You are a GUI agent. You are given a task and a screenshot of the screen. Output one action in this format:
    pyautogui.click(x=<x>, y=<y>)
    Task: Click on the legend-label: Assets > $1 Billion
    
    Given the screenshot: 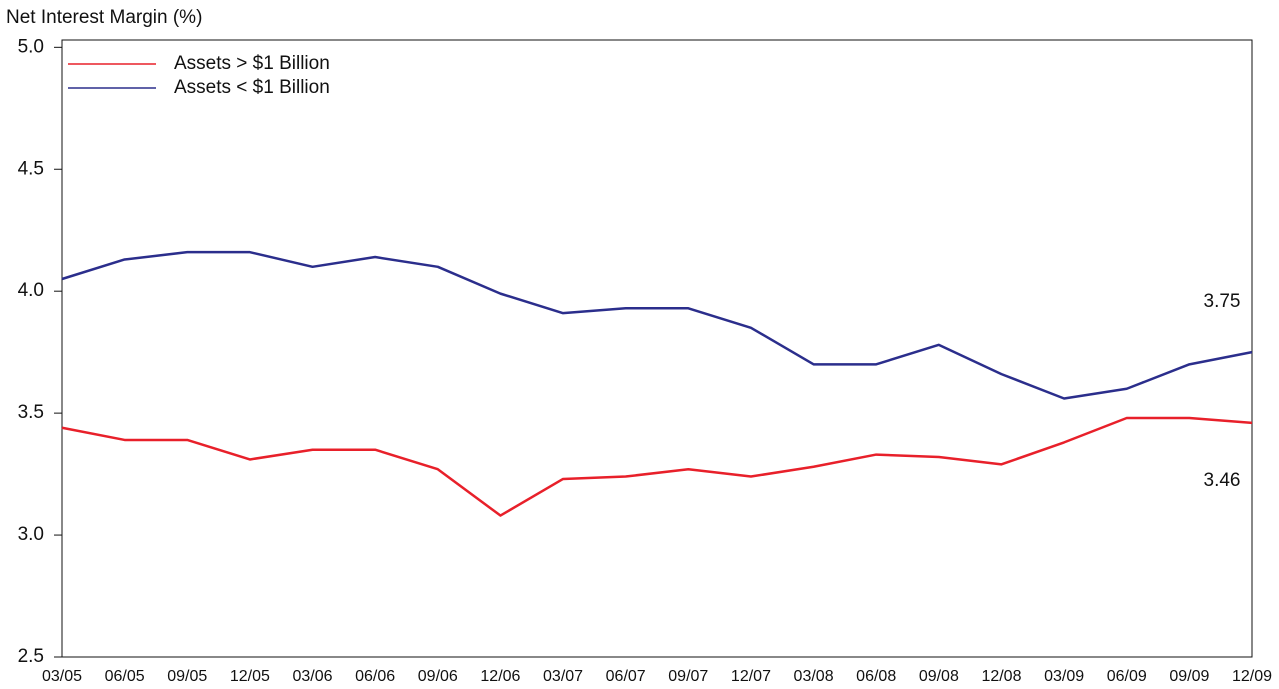 What is the action you would take?
    pyautogui.click(x=252, y=63)
    